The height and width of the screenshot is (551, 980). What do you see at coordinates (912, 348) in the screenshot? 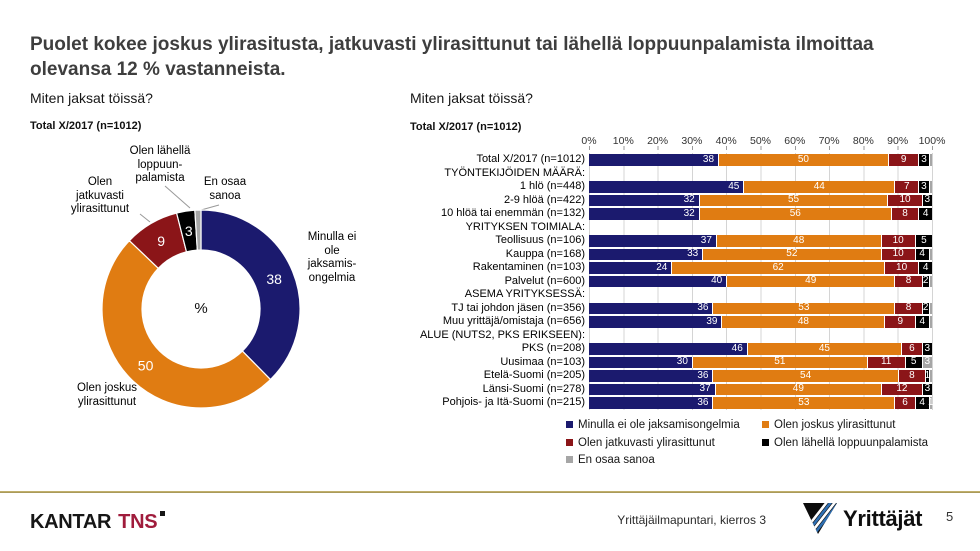
I see `bar-value-label: 6` at bounding box center [912, 348].